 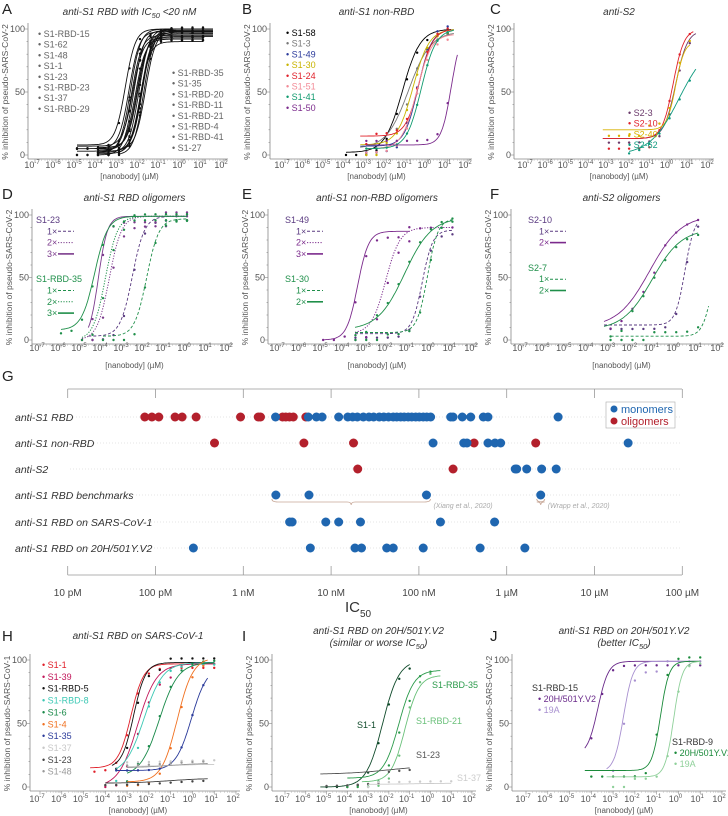 I want to click on legend-item: • S1-1, so click(x=50, y=66).